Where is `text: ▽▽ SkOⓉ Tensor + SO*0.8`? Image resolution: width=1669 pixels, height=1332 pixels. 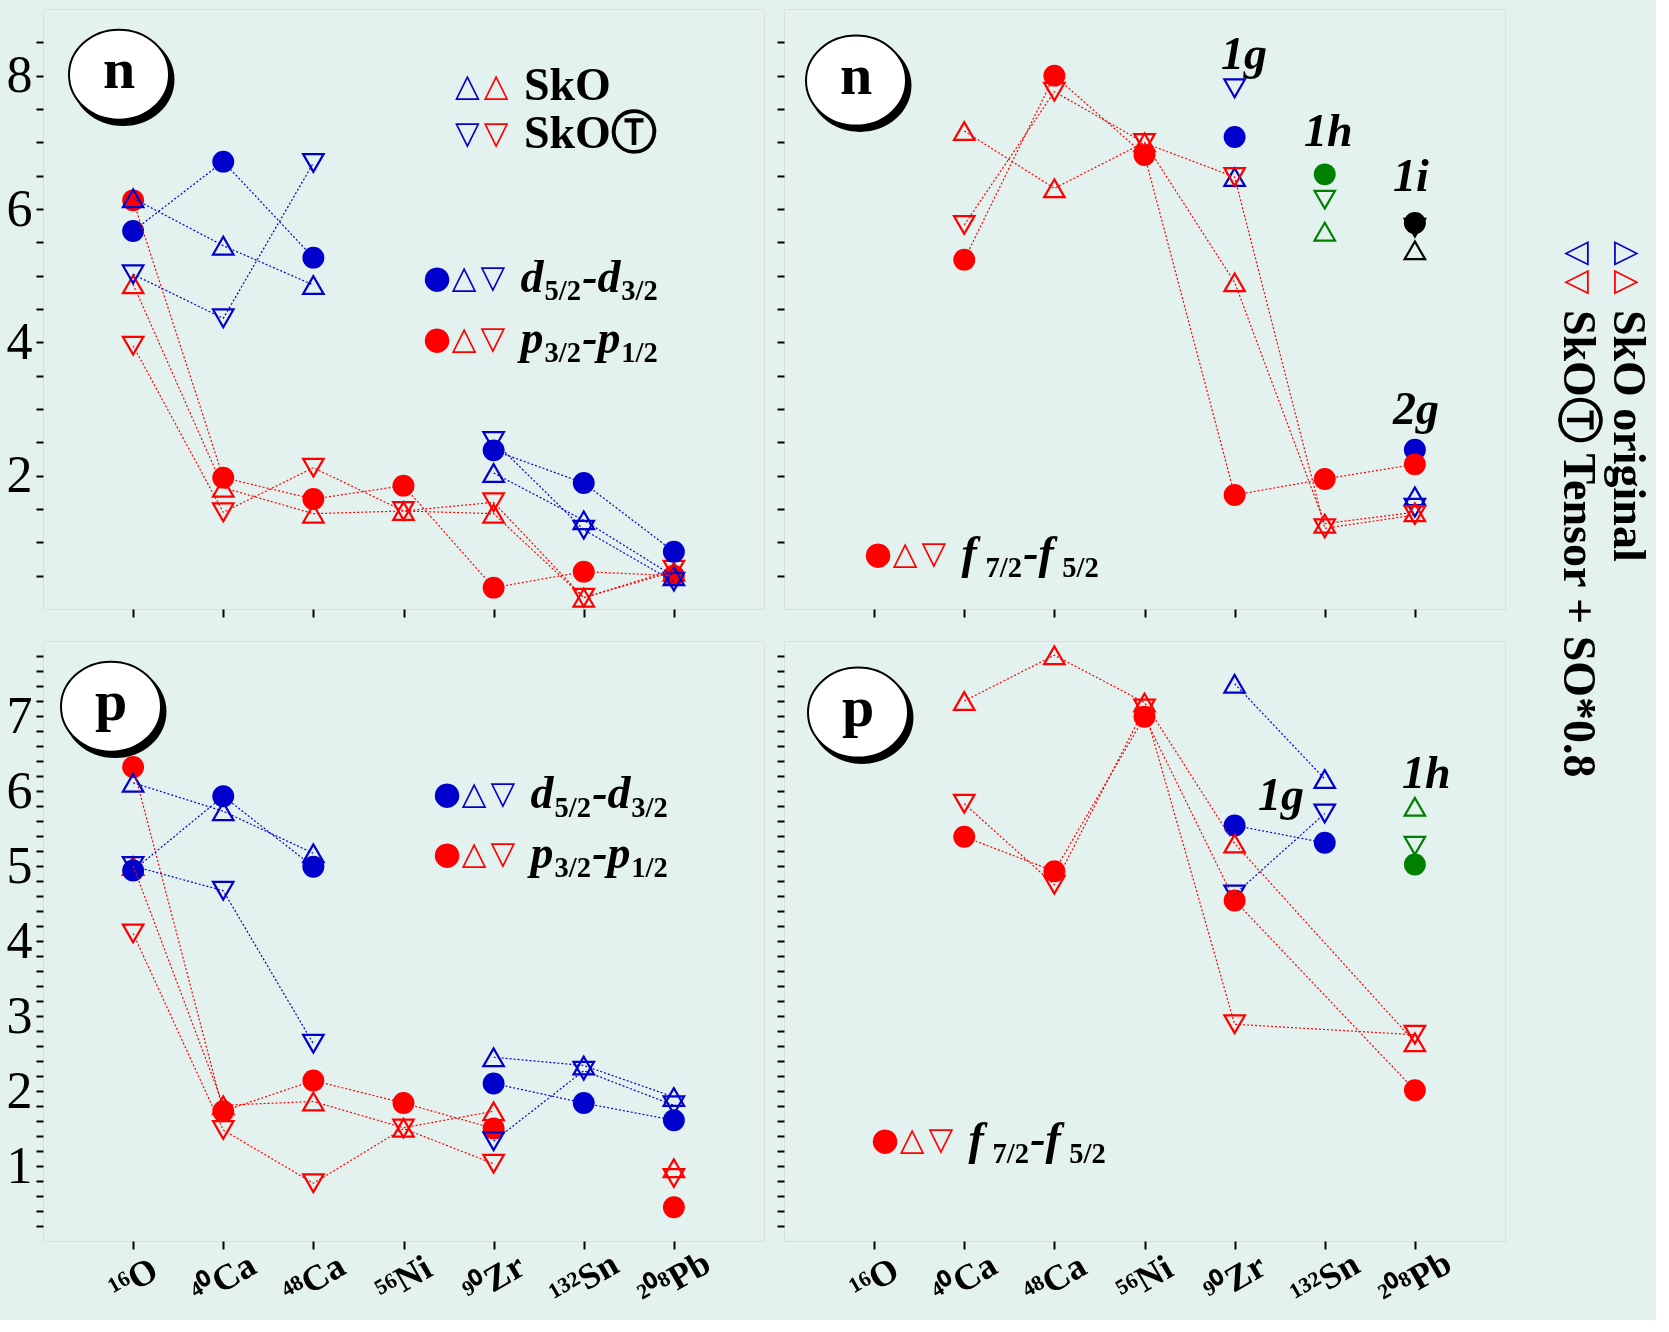
text: ▽▽ SkOⓉ Tensor + SO*0.8 is located at coordinates (1579, 509).